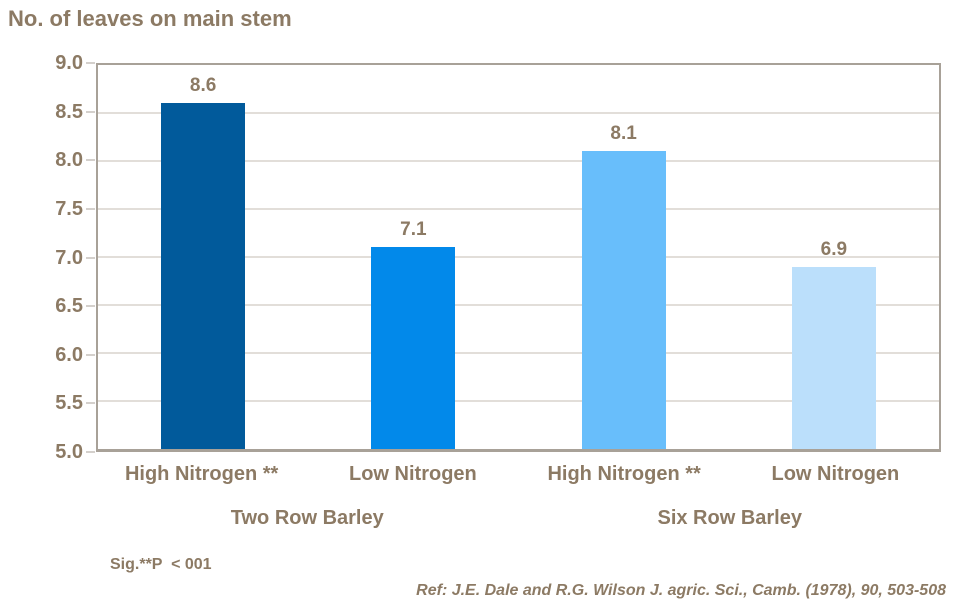 Image resolution: width=960 pixels, height=608 pixels. What do you see at coordinates (729, 518) in the screenshot?
I see `group-label-six-row-barley: Six Row Barley` at bounding box center [729, 518].